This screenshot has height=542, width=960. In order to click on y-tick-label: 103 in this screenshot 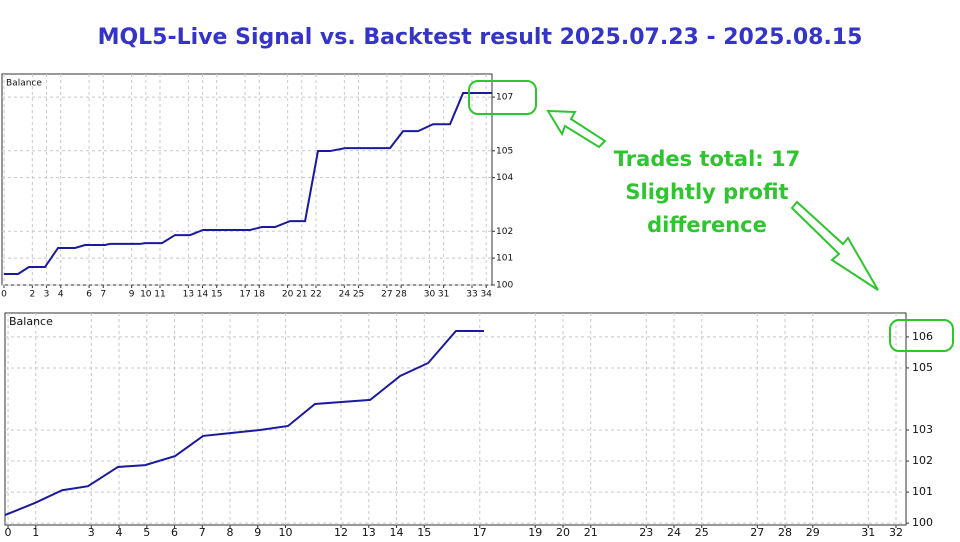, I will do `click(922, 429)`.